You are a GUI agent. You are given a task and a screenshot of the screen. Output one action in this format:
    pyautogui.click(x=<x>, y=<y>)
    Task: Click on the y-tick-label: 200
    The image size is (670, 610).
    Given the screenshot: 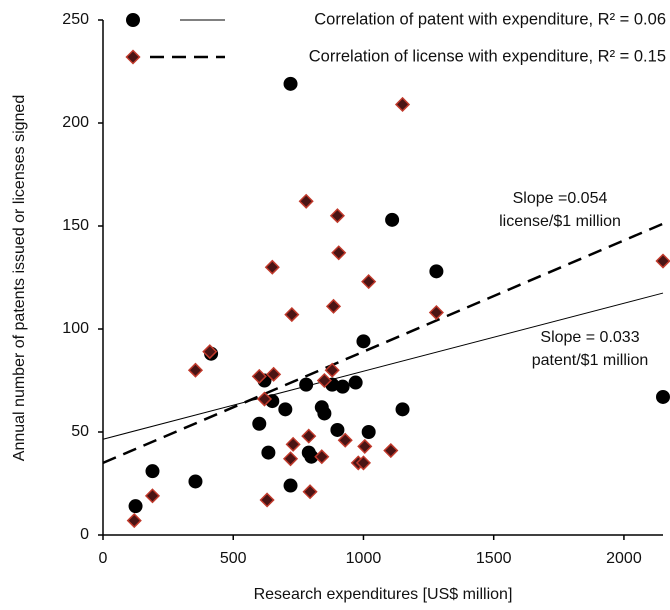 What is the action you would take?
    pyautogui.click(x=75, y=122)
    